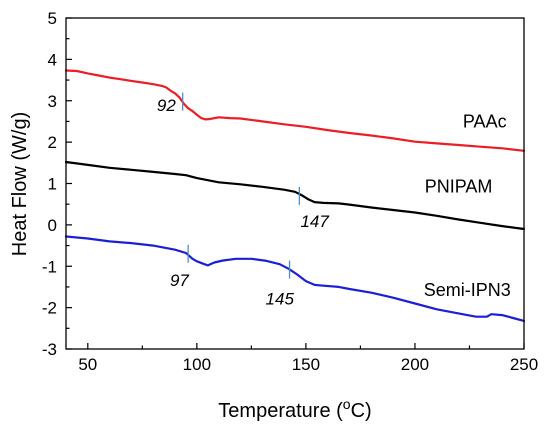 The height and width of the screenshot is (430, 550). I want to click on y-tick-label--2: -2, so click(49, 308).